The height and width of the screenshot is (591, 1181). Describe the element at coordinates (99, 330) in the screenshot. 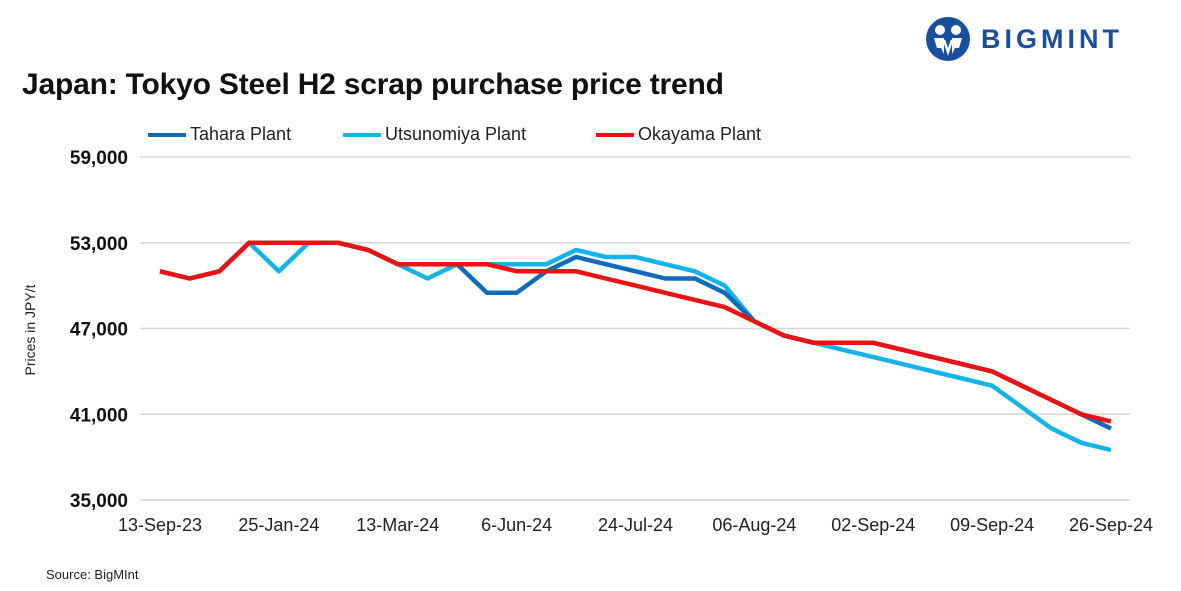

I see `y-tick-label: 47,000` at that location.